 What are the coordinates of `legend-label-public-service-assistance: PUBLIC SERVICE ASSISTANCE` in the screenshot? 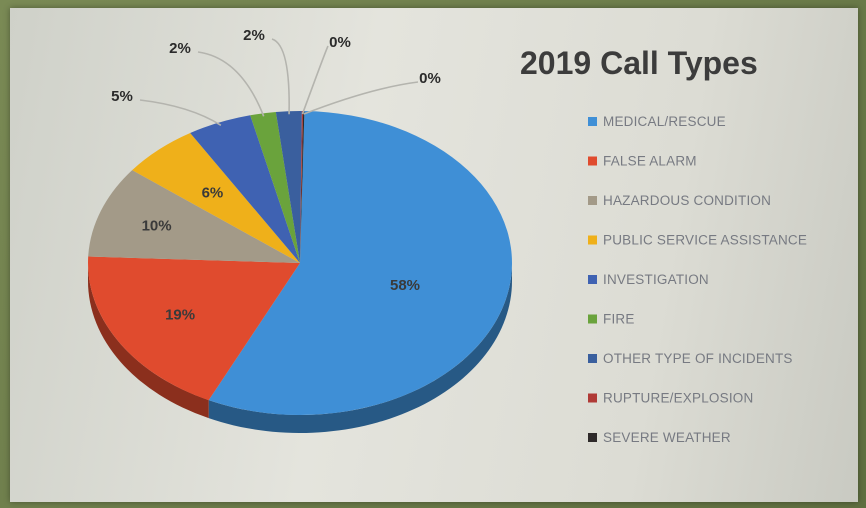 It's located at (705, 240).